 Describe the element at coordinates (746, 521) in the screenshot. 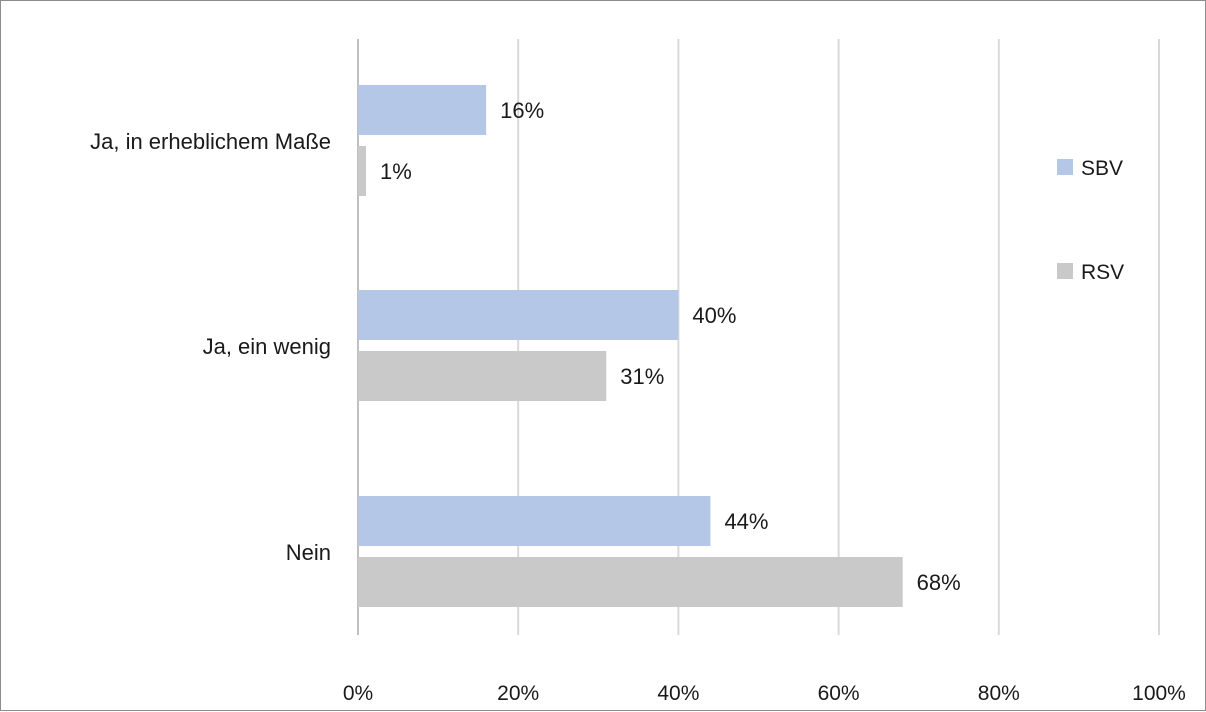

I see `data-label: 44%` at that location.